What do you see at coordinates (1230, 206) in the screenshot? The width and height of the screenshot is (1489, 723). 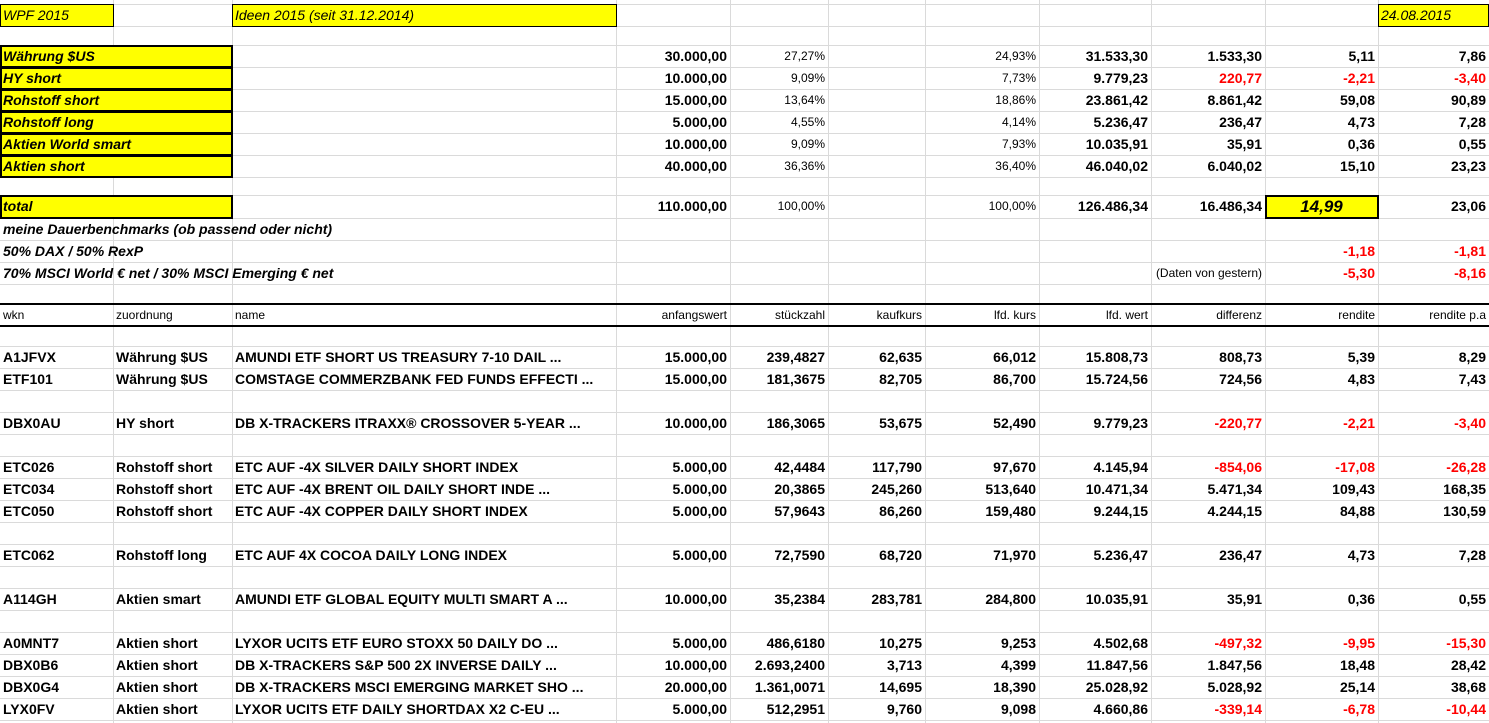 I see `value: 16.486,34` at bounding box center [1230, 206].